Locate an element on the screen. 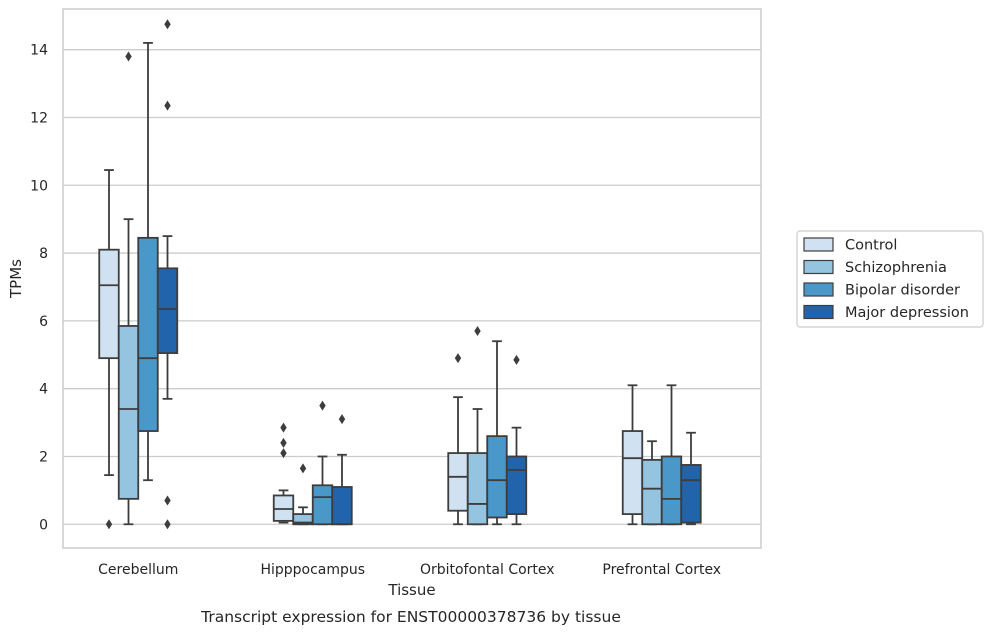 Image resolution: width=992 pixels, height=634 pixels. x-tick-label: Cerebellum is located at coordinates (138, 570).